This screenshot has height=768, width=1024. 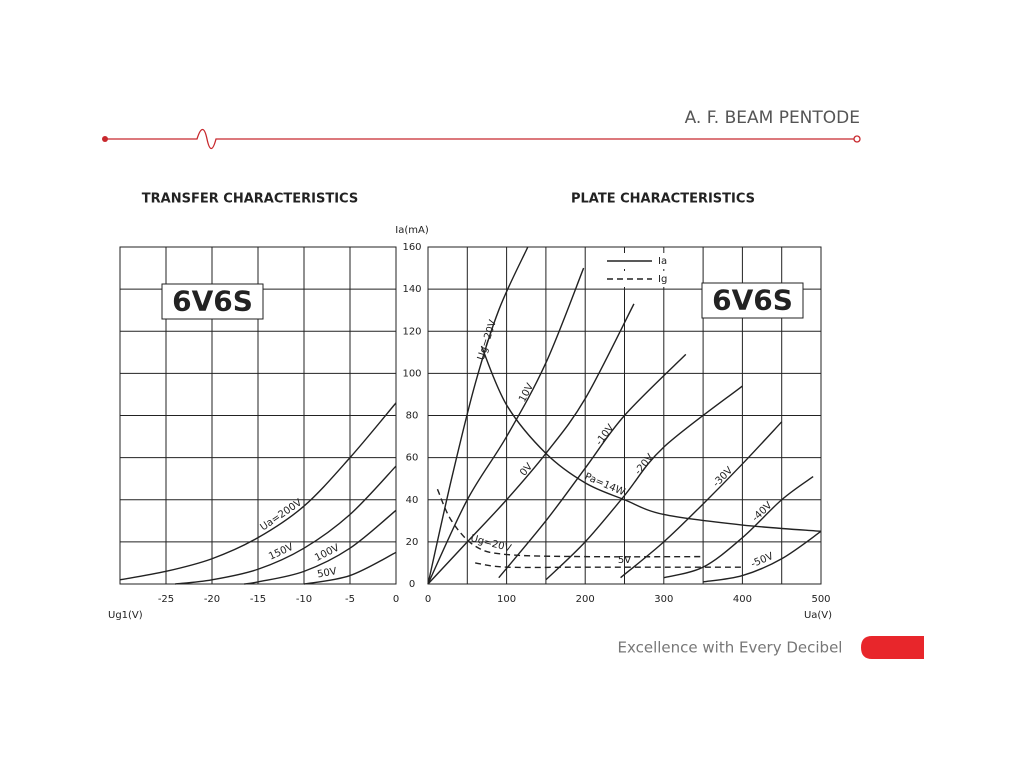 I want to click on x-tick-label: -25, so click(x=166, y=599).